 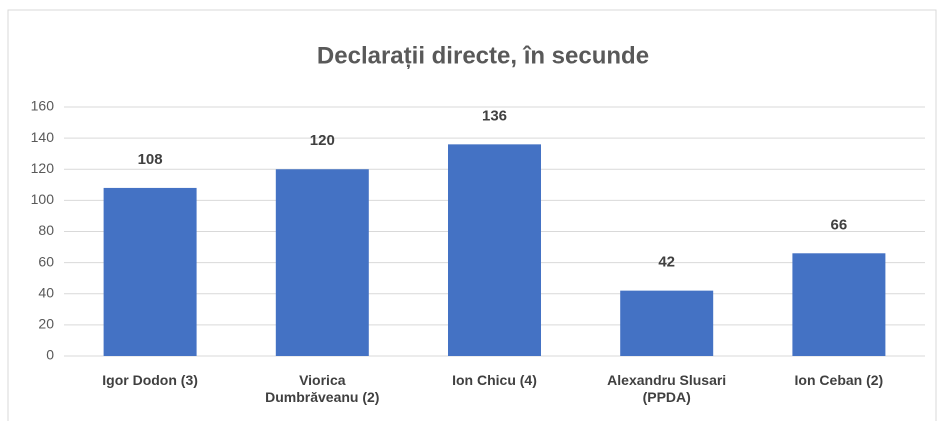 I want to click on data-label: 120, so click(x=322, y=140).